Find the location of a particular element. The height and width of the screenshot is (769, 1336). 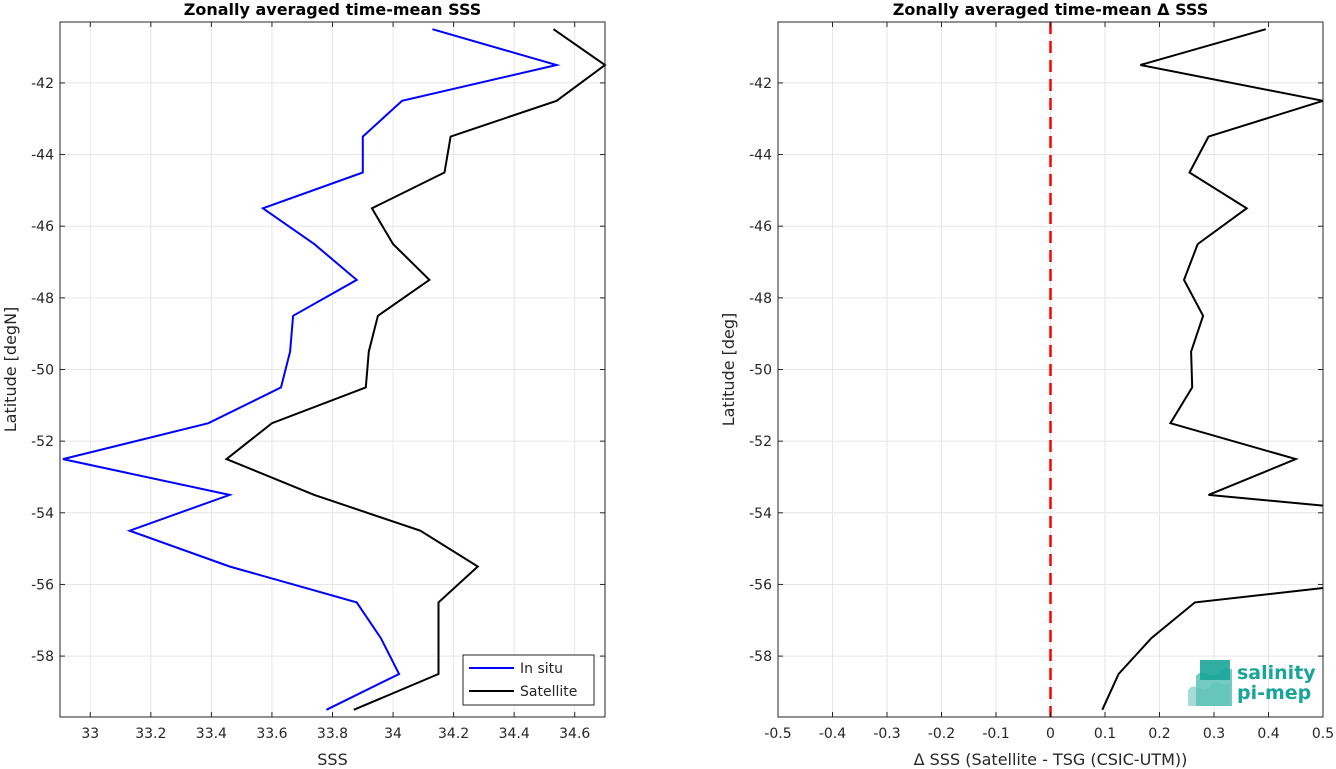

y-axis-label: Latitude [degN] is located at coordinates (10, 370).